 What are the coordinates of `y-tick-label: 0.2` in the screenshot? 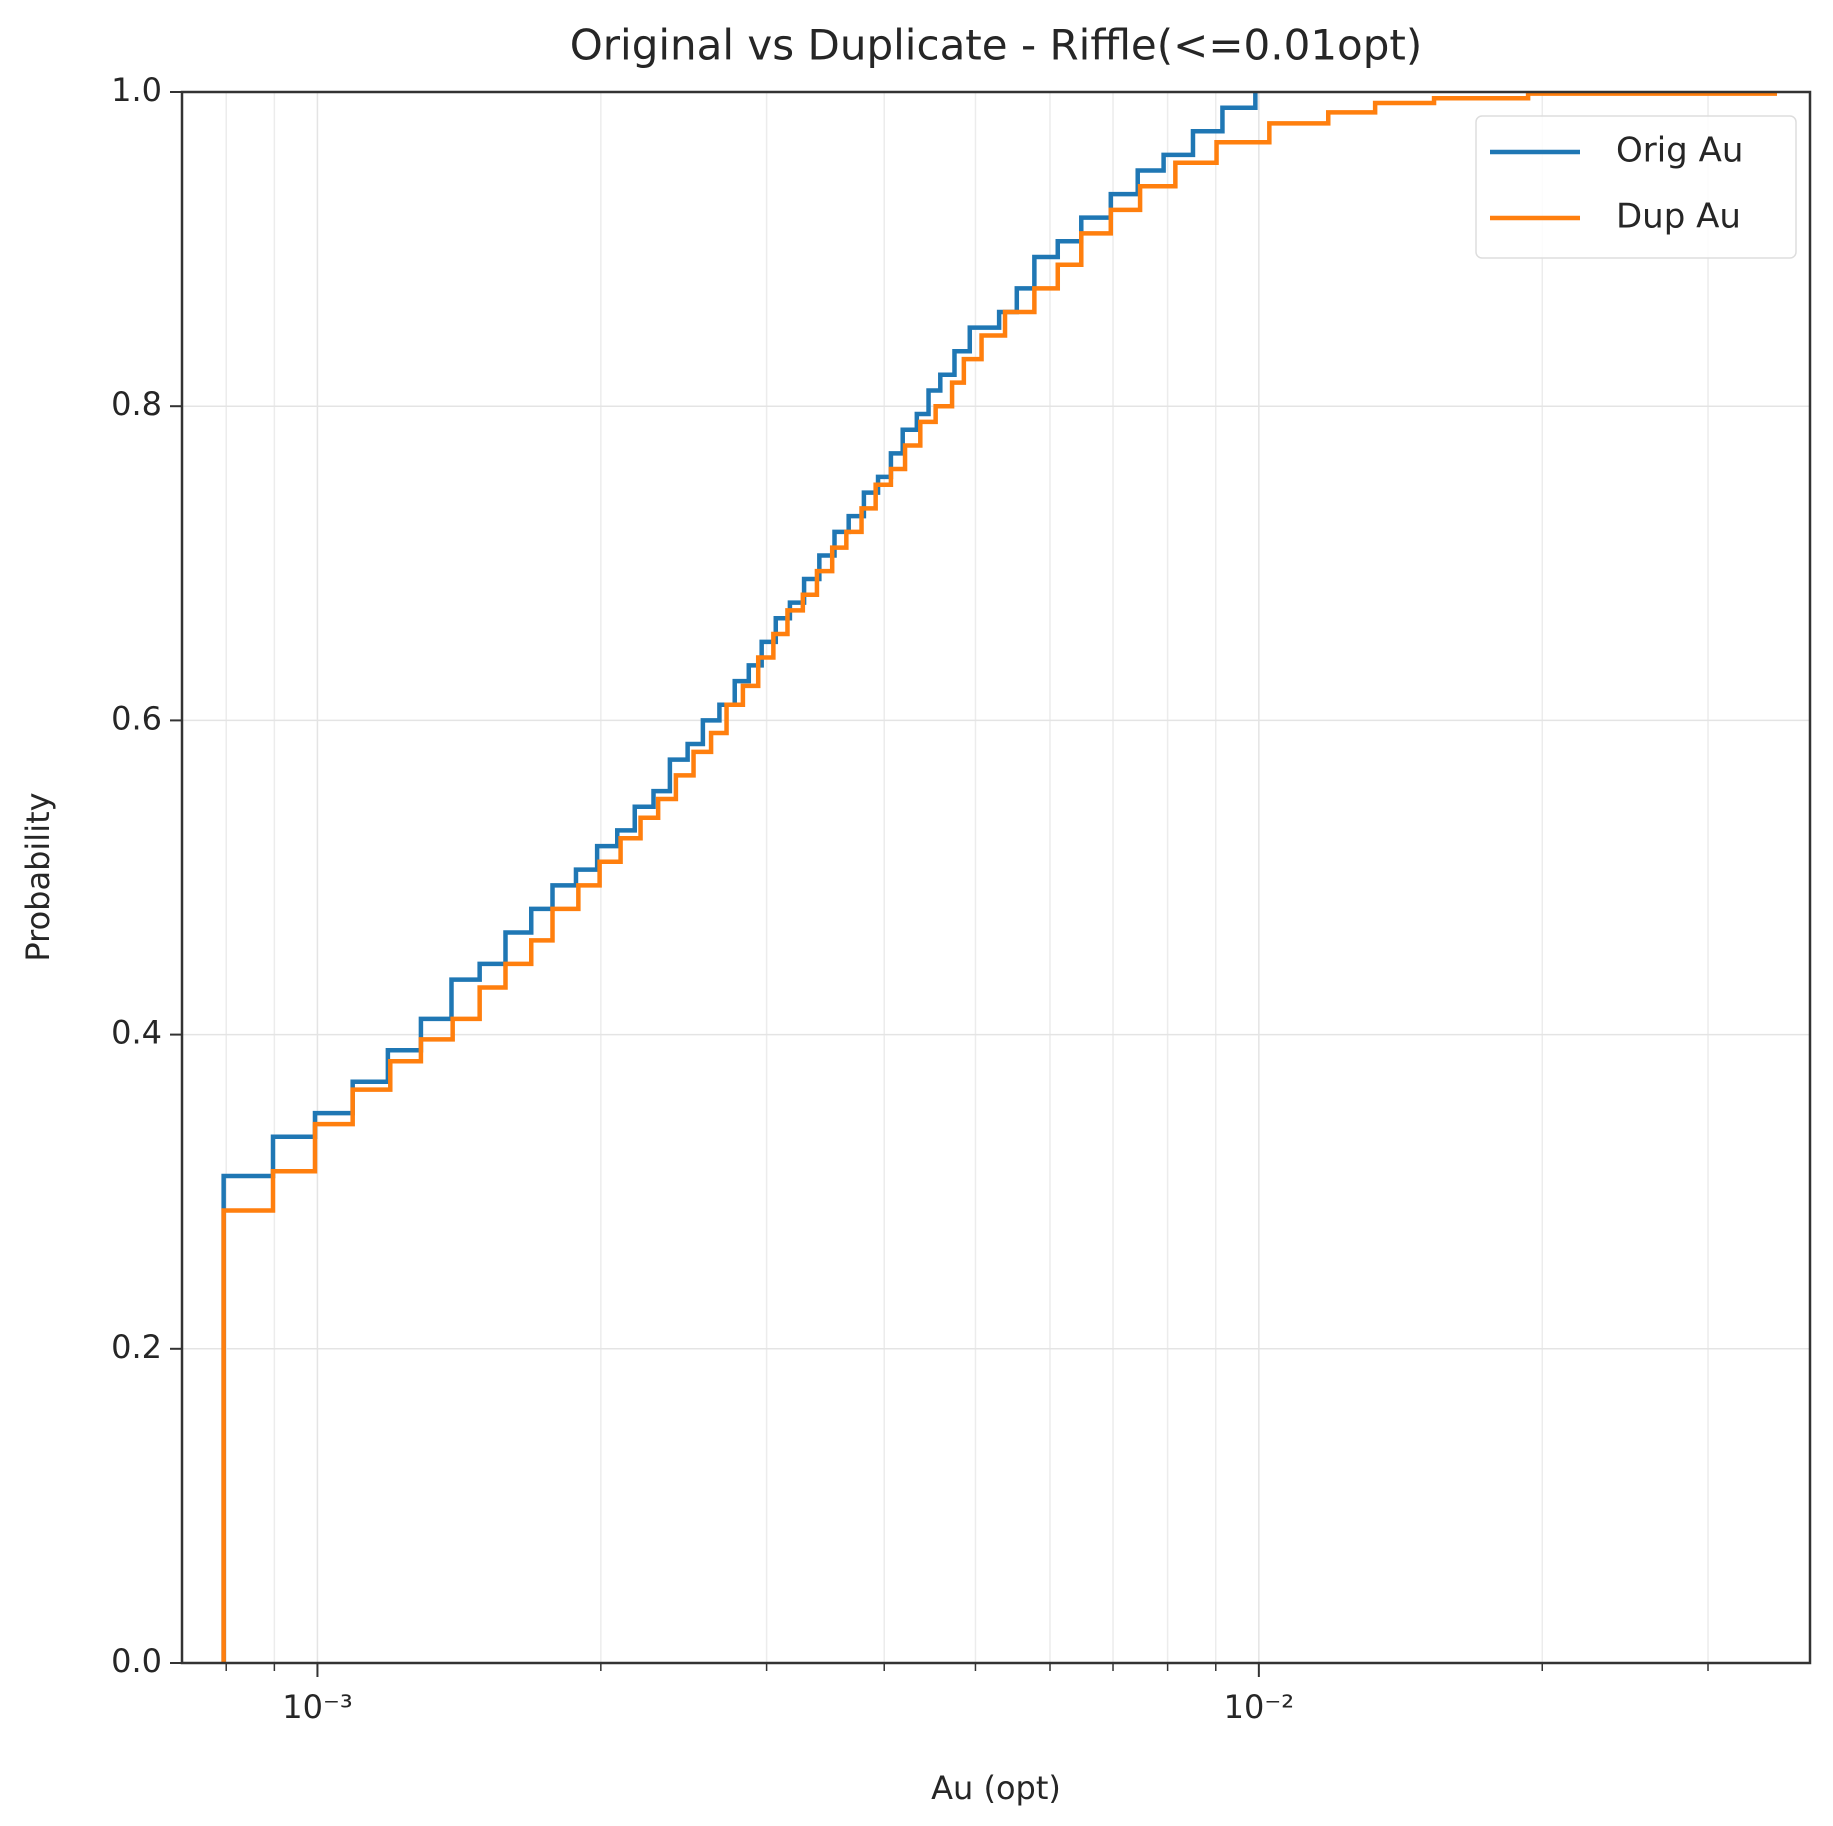 It's located at (136, 1347).